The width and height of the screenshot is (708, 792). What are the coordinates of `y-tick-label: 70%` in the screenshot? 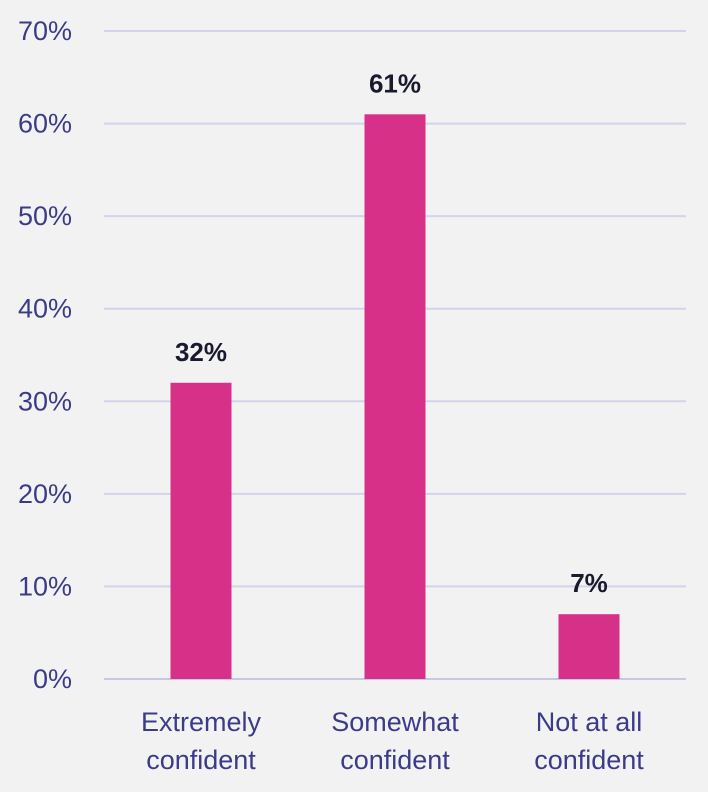 It's located at (45, 31).